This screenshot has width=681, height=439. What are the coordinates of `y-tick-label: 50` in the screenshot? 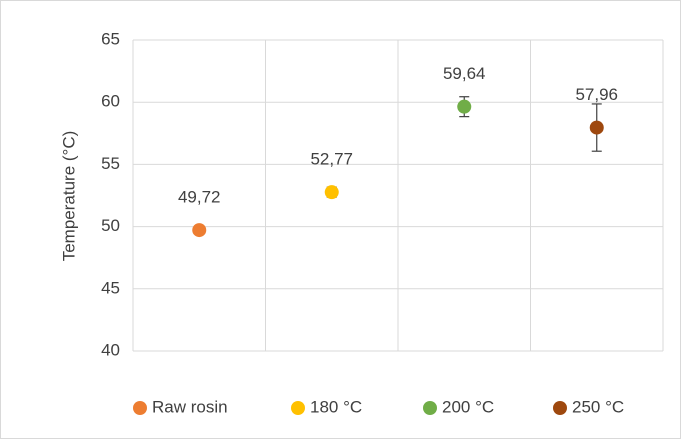 It's located at (110, 225).